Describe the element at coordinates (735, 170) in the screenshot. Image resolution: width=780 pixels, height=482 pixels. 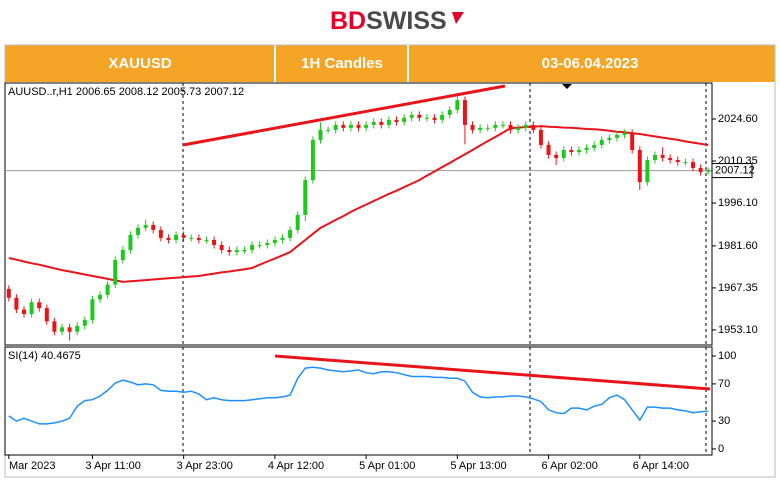
I see `last-price-label: 2007.12` at that location.